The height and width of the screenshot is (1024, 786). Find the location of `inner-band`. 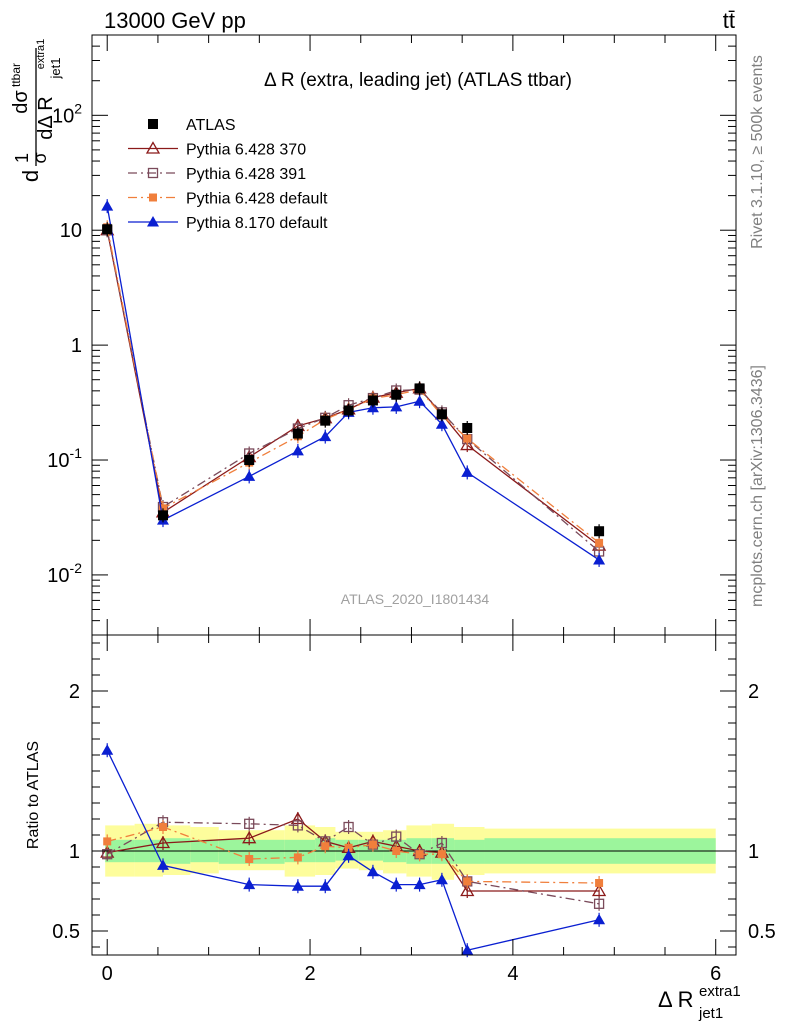

inner-band is located at coordinates (469, 851).